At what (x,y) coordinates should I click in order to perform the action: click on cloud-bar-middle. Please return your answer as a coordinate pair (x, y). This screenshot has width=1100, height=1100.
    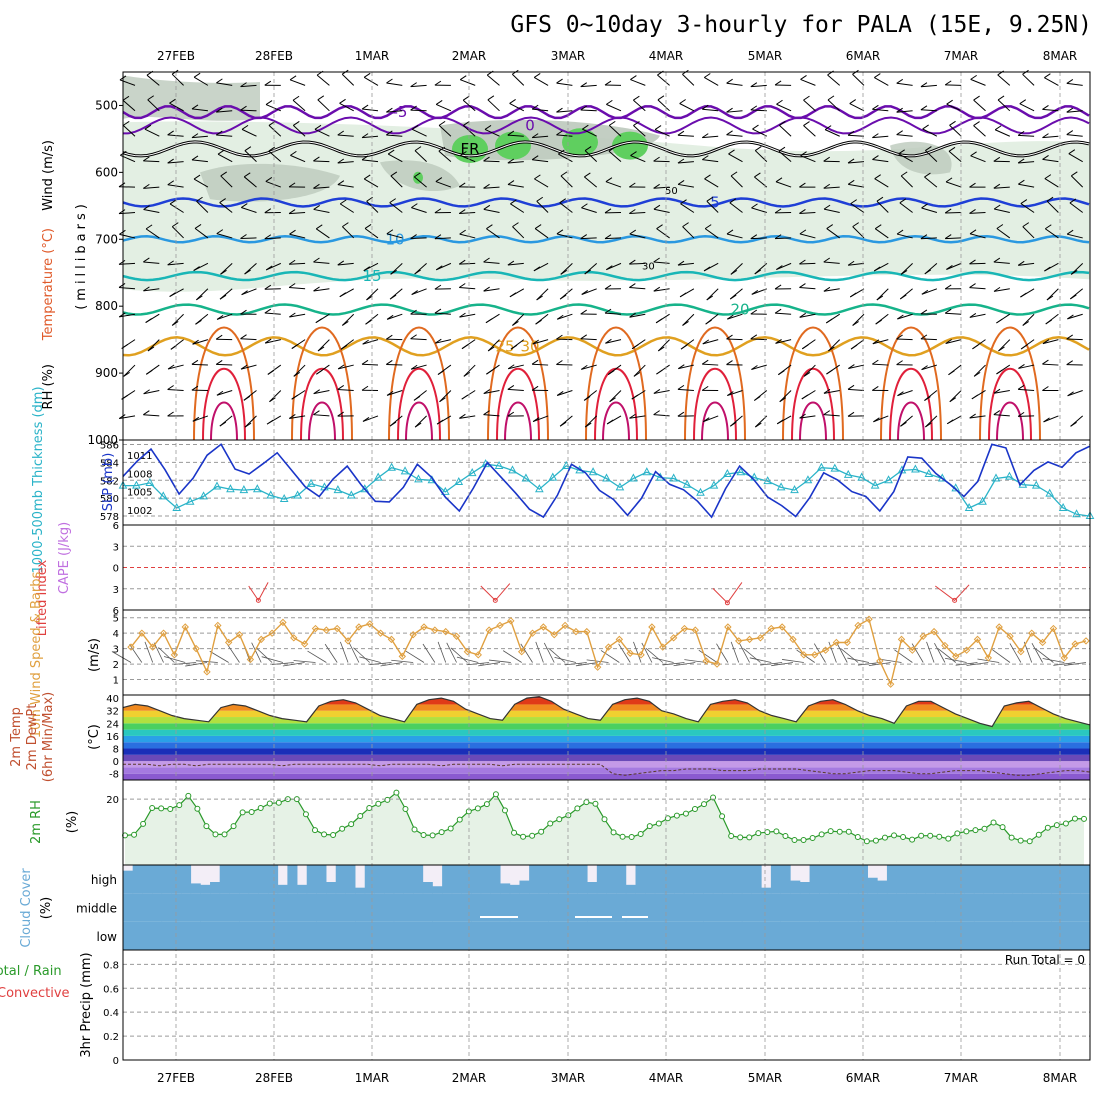
    Looking at the image, I should click on (336, 907).